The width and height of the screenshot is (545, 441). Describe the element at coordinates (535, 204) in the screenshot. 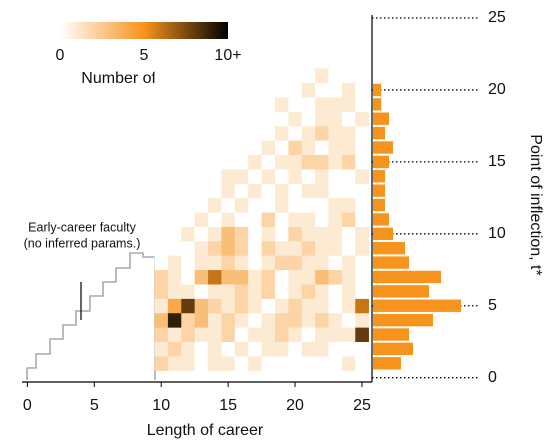

I see `y-axis-label: Point of inflection, t*` at that location.